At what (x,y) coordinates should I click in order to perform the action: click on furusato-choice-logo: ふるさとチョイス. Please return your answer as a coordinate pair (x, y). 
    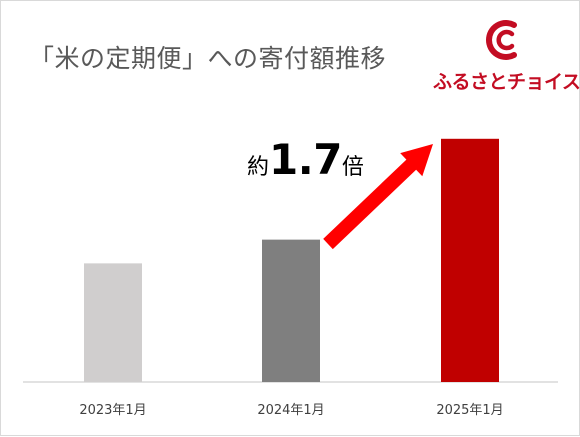
    Looking at the image, I should click on (506, 55).